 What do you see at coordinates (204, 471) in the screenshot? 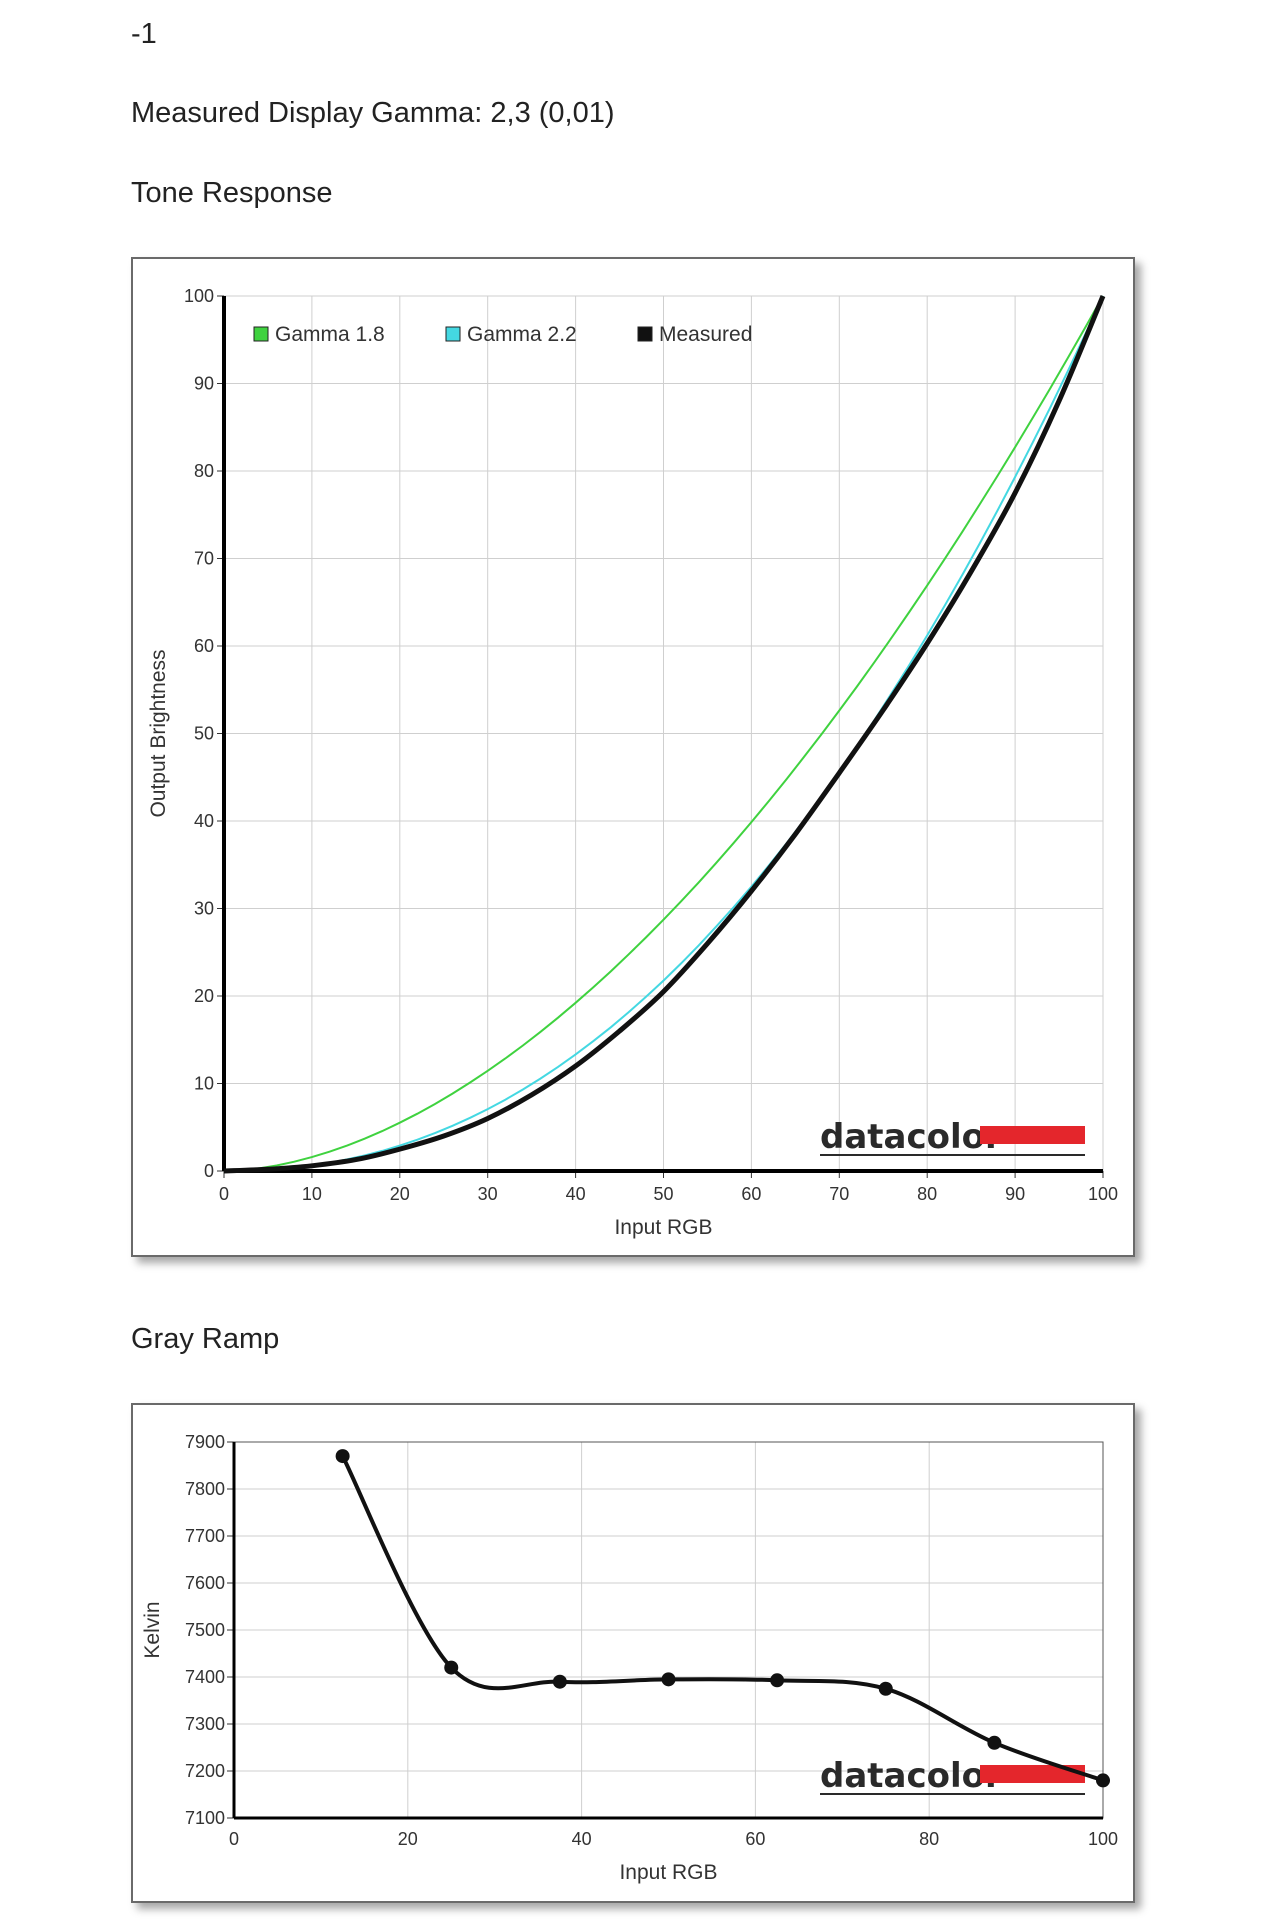
I see `y-tick-label: 80` at bounding box center [204, 471].